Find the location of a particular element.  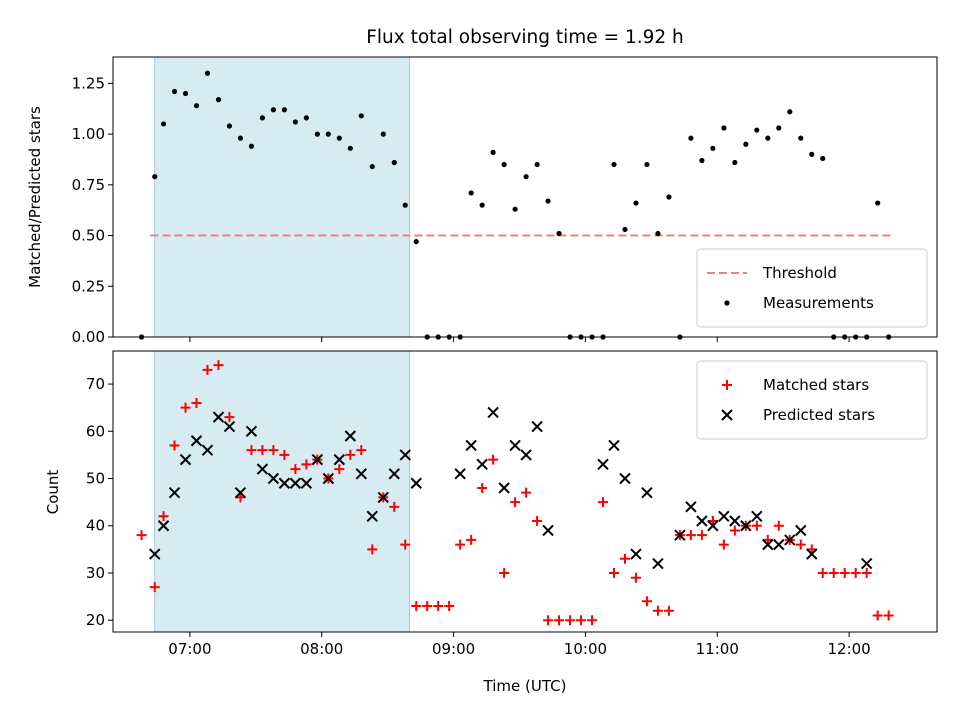

legend-label: Measurements is located at coordinates (818, 303).